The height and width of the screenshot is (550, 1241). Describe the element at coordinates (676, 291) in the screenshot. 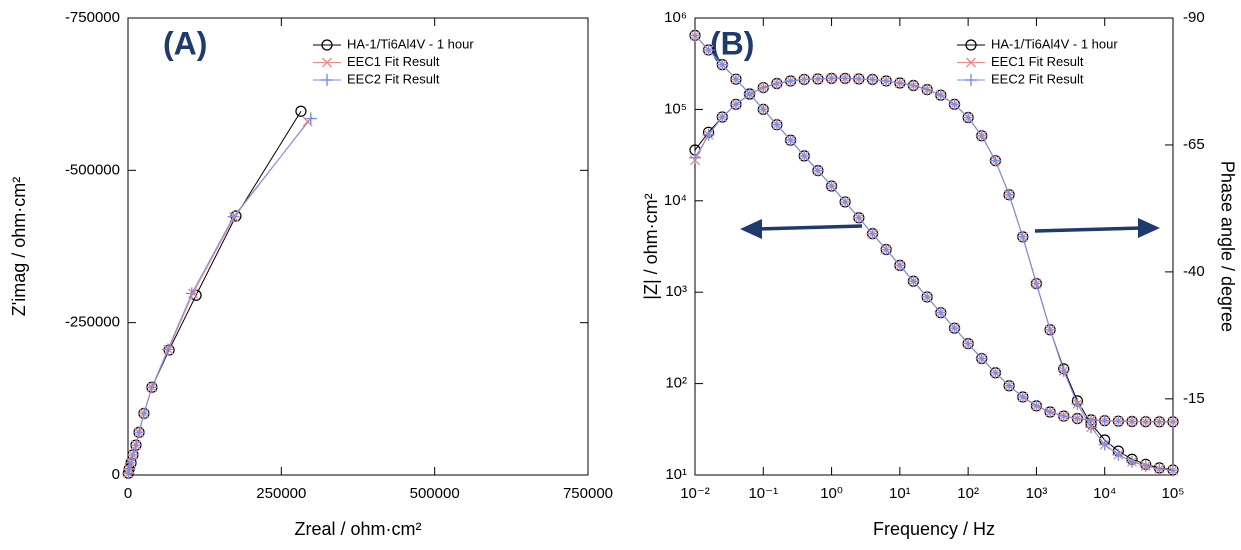

I see `y-tick-label: 10³` at that location.